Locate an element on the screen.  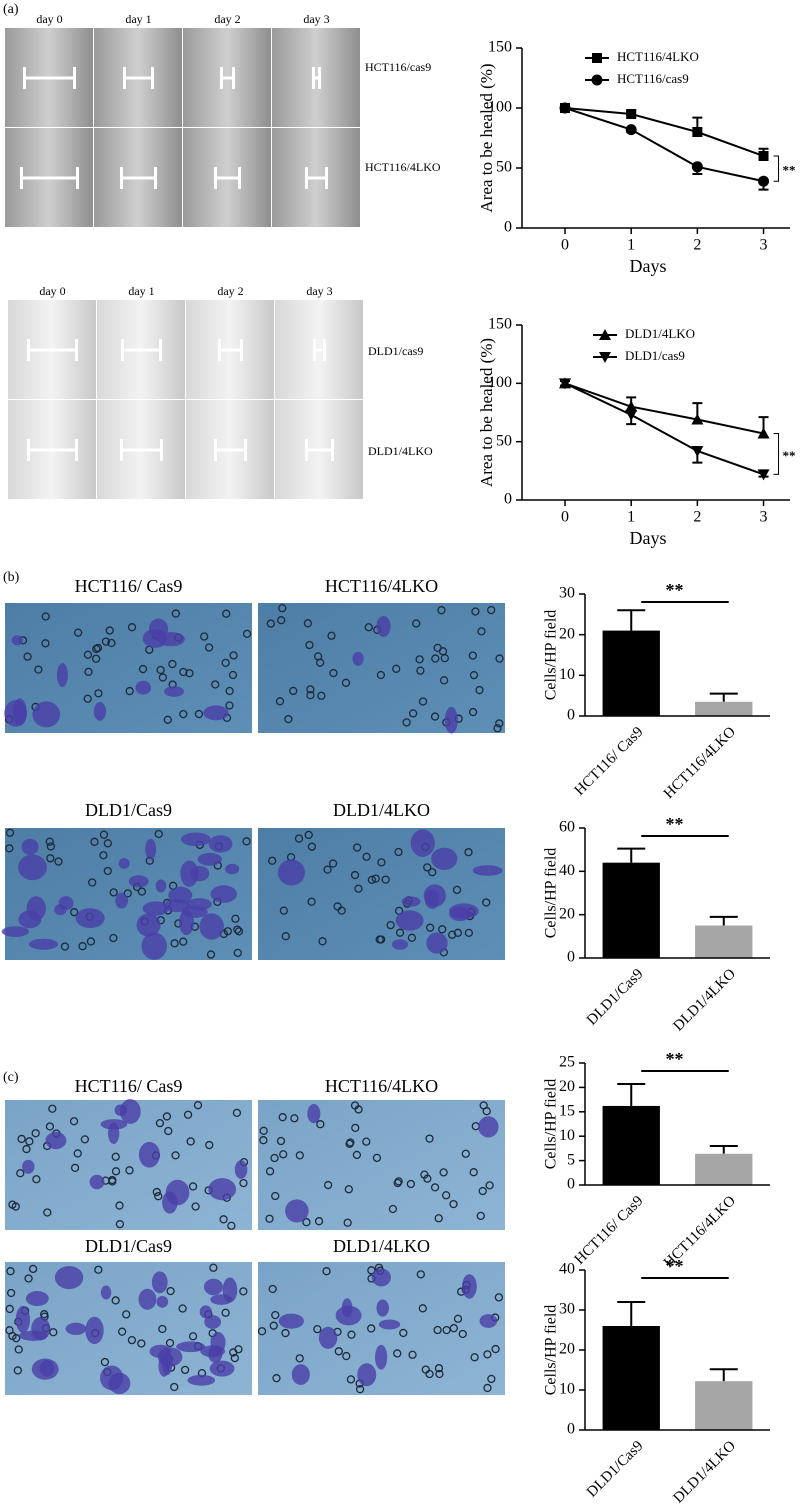
x-tick-label: DLD1/4LKO is located at coordinates (705, 1000).